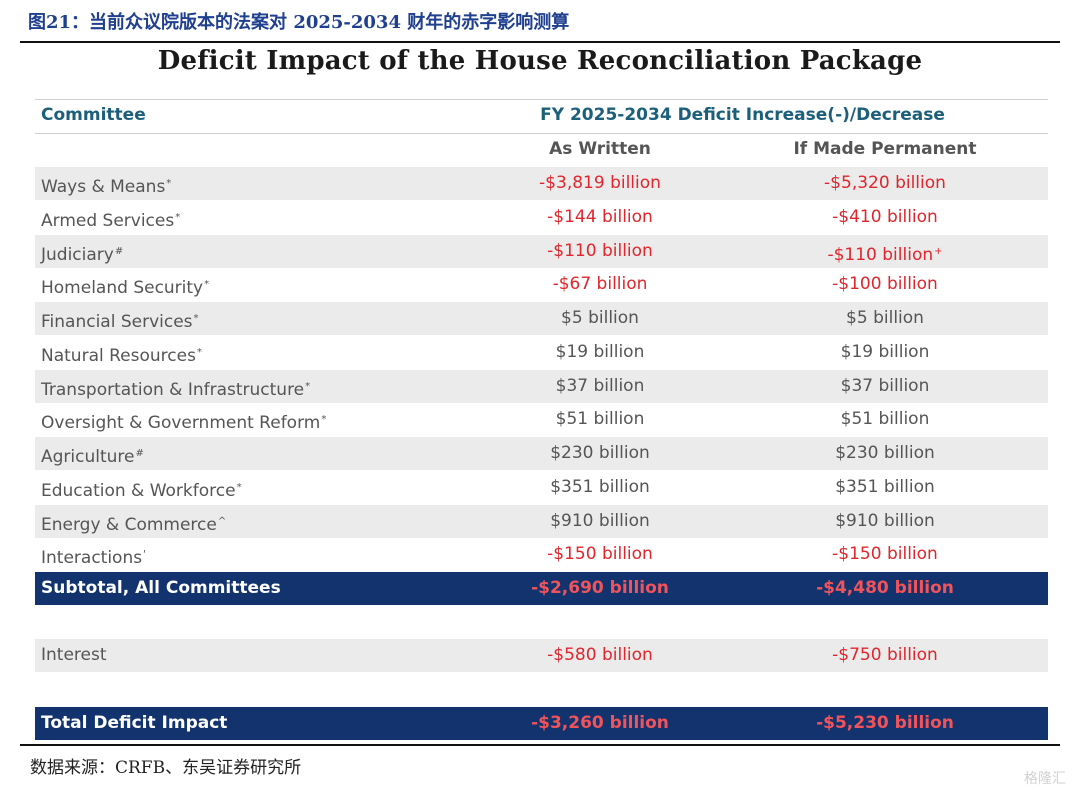 Image resolution: width=1080 pixels, height=797 pixels. Describe the element at coordinates (181, 423) in the screenshot. I see `committee-name-text: Oversight & Government Reform` at that location.